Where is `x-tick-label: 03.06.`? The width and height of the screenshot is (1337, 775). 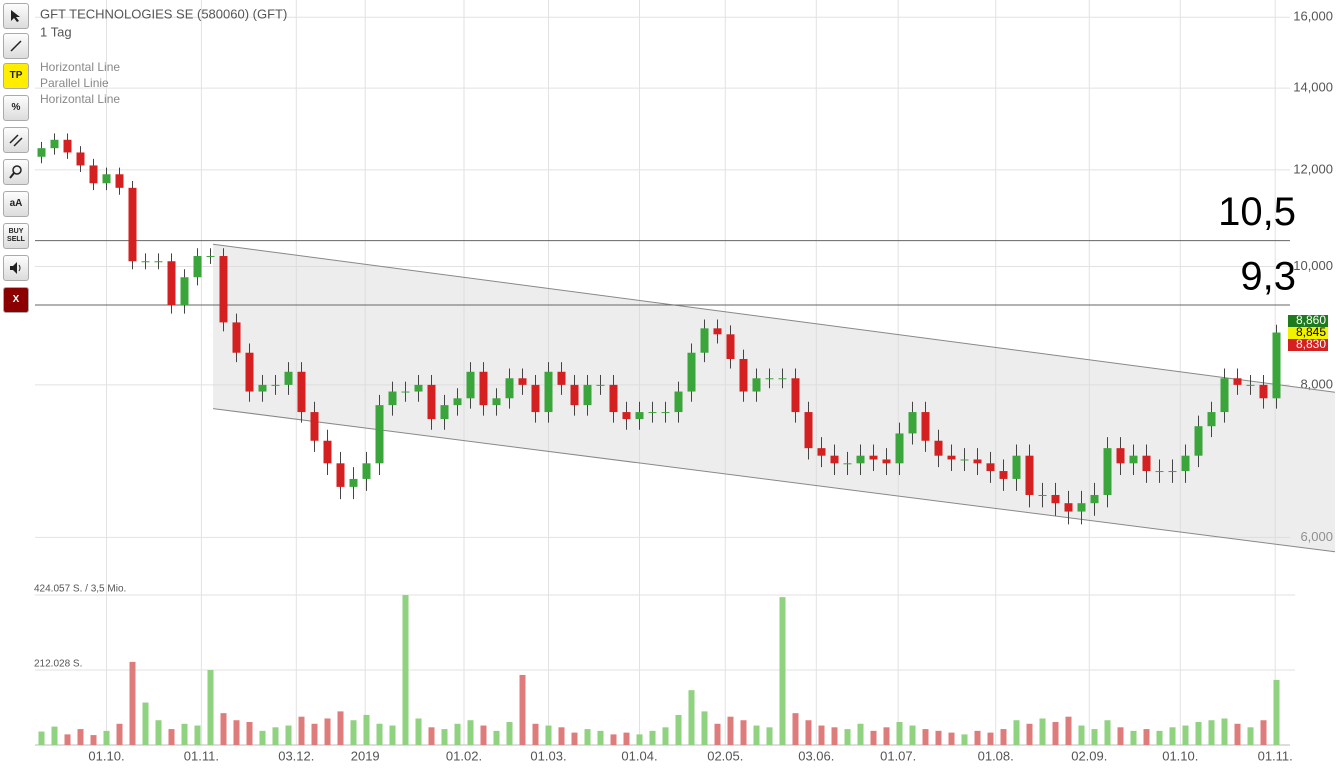
x-tick-label: 03.06. is located at coordinates (816, 755).